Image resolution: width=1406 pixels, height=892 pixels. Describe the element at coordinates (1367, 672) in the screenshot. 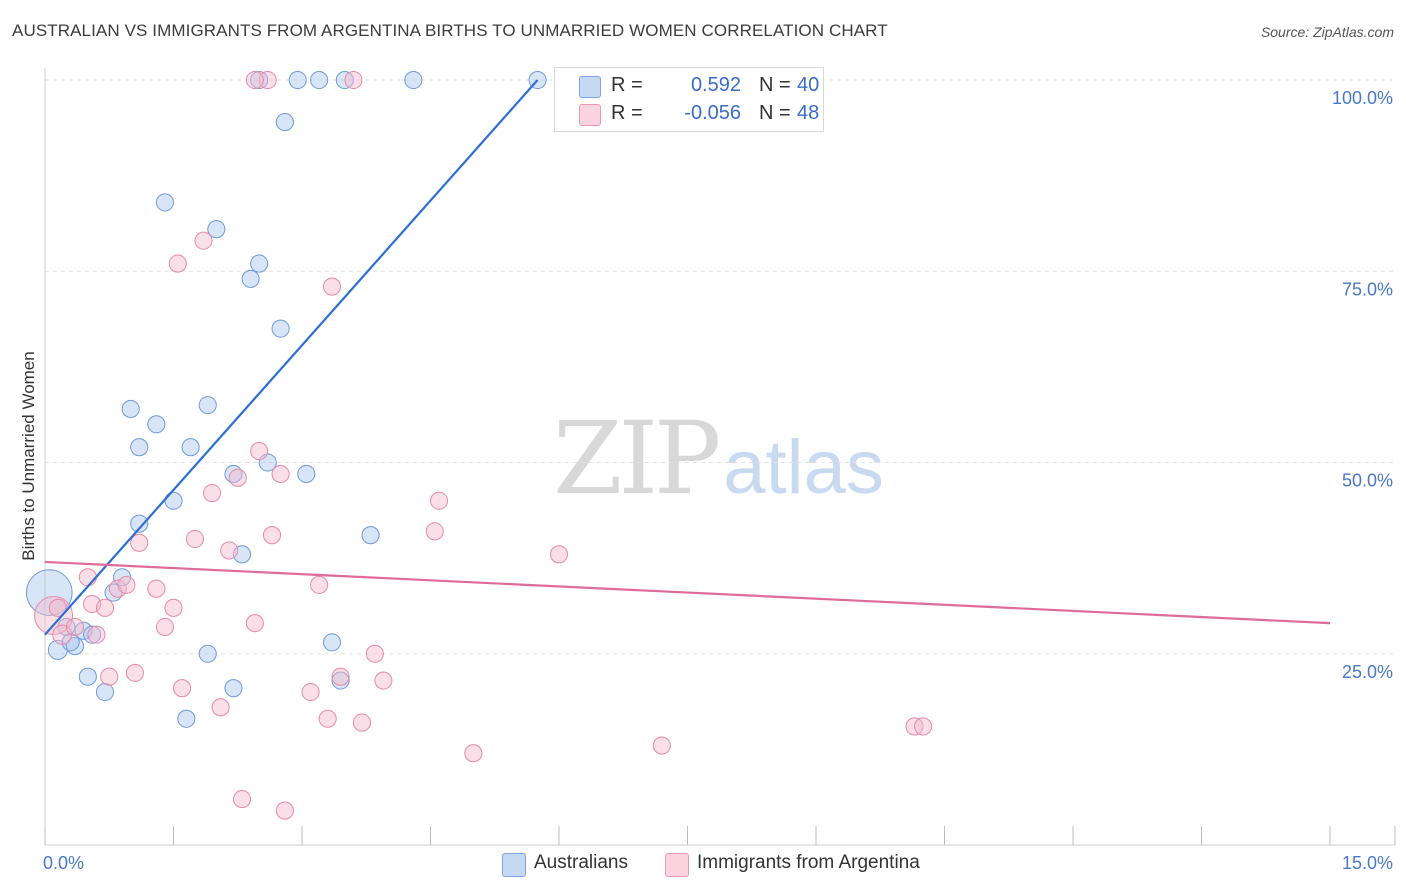

I see `y-tick-label: 25.0%` at that location.